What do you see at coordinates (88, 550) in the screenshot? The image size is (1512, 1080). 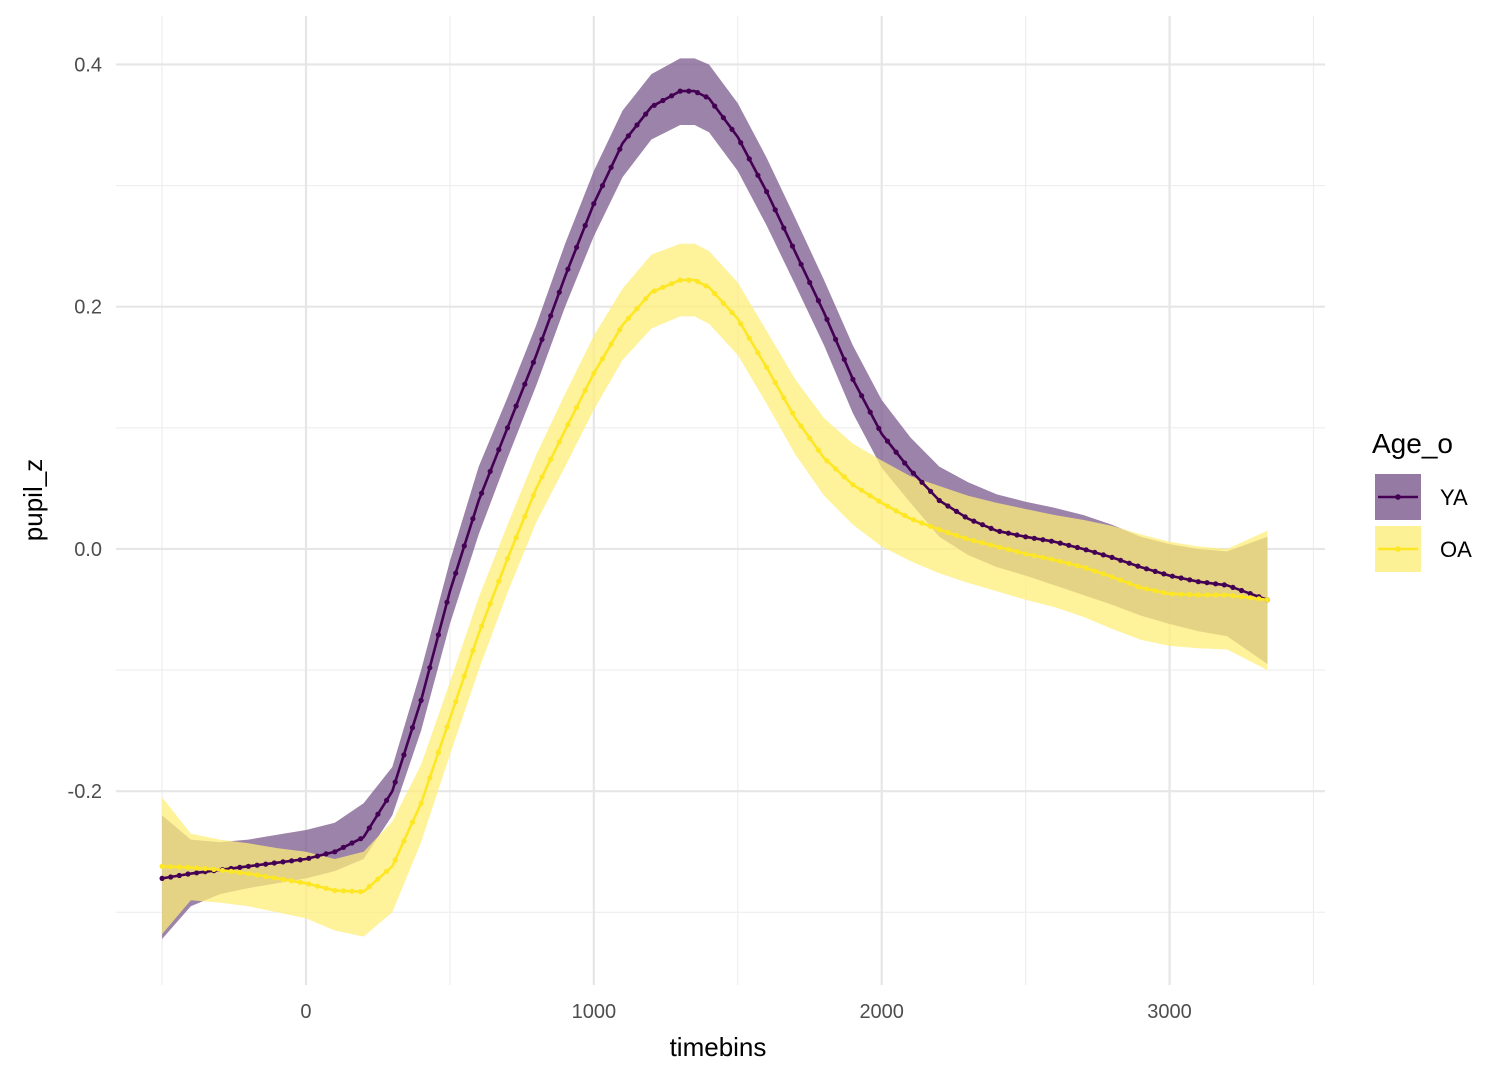 I see `y-tick-label: 0.0` at bounding box center [88, 550].